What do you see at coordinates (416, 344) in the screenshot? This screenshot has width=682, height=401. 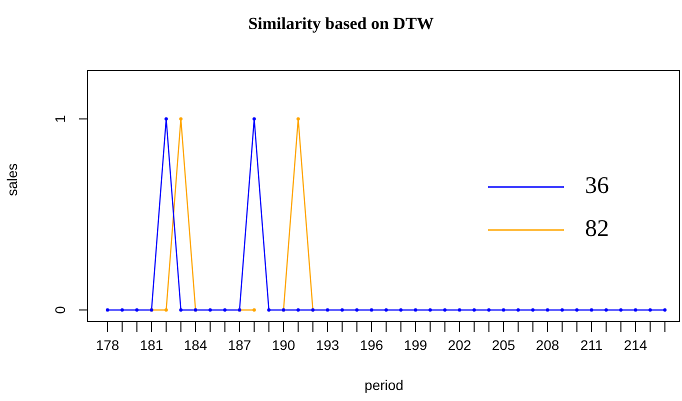 I see `x-tick-label: 199` at bounding box center [416, 344].